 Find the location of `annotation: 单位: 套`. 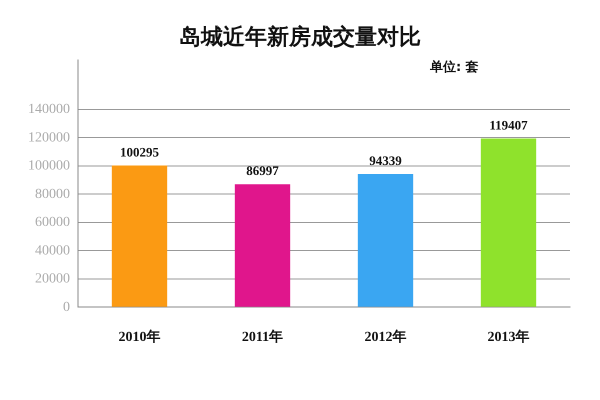

annotation: 单位: 套 is located at coordinates (454, 67).